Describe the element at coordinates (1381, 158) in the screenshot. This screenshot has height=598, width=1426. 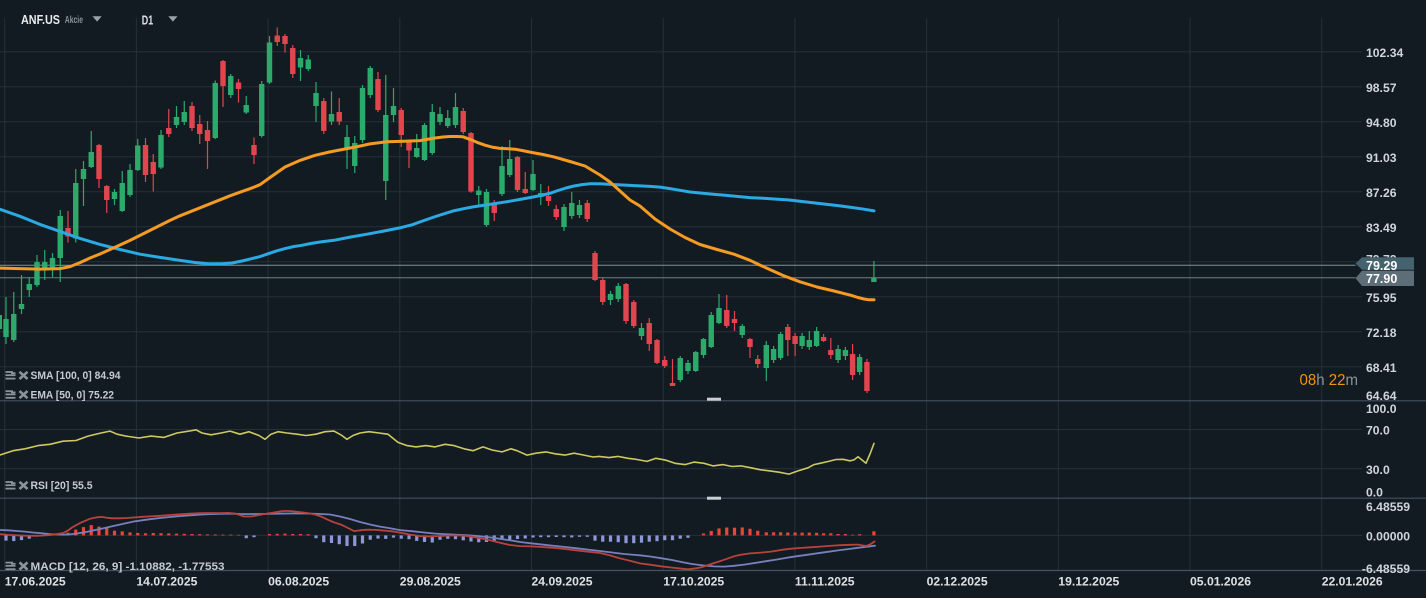
I see `svg-text: 91.03` at that location.